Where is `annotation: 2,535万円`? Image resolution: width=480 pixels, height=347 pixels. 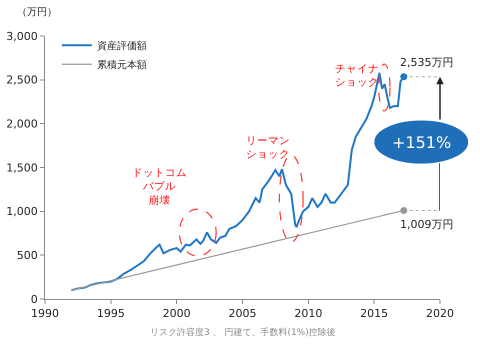
annotation: 2,535万円 is located at coordinates (427, 62).